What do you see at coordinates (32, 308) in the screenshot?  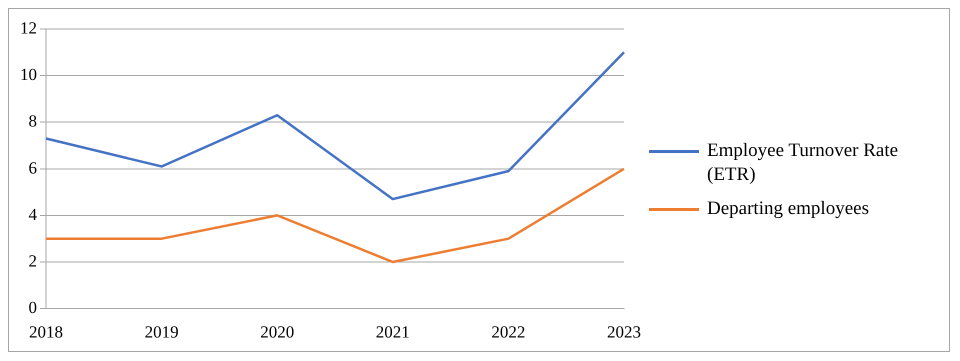 I see `y-tick-label: 0` at bounding box center [32, 308].